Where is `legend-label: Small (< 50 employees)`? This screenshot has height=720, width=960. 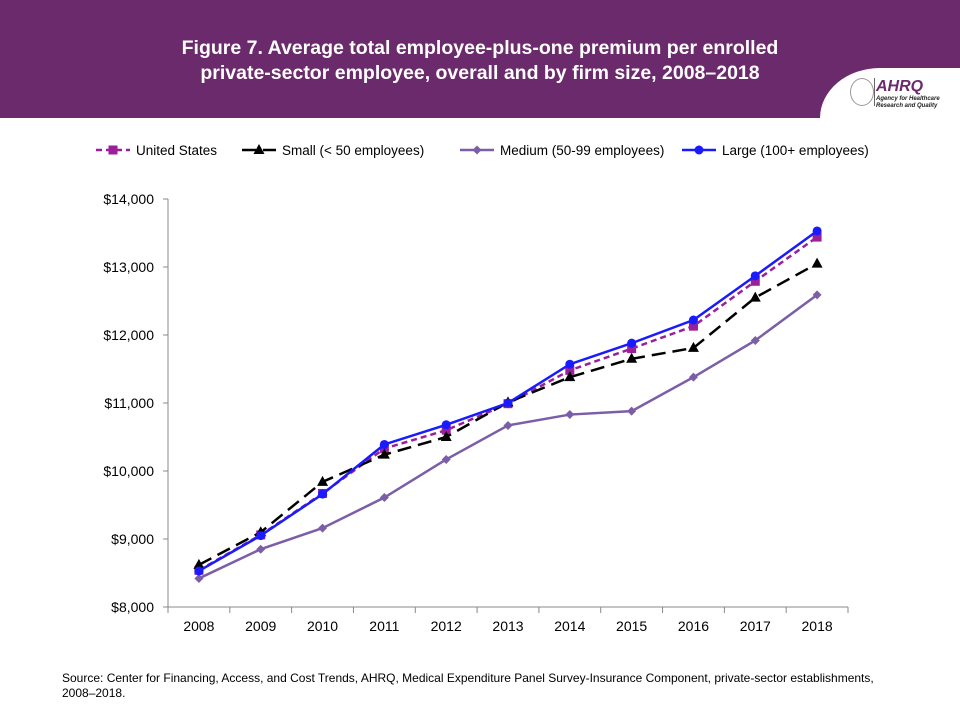
legend-label: Small (< 50 employees) is located at coordinates (353, 150).